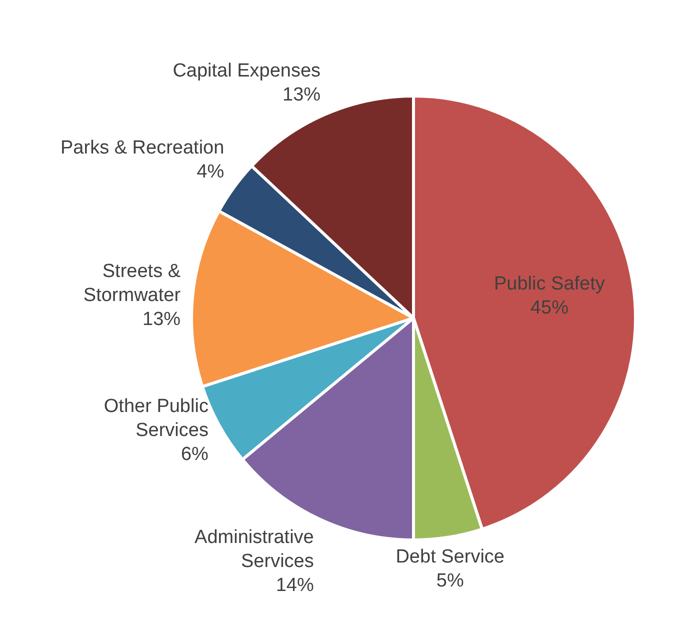 Image resolution: width=687 pixels, height=636 pixels. What do you see at coordinates (549, 308) in the screenshot?
I see `data-label: 45%` at bounding box center [549, 308].